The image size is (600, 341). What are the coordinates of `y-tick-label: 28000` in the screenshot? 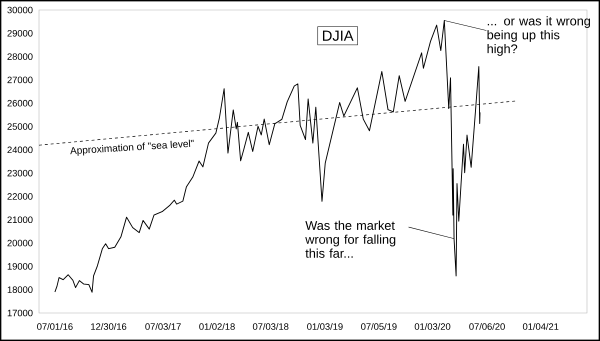 It's located at (20, 56).